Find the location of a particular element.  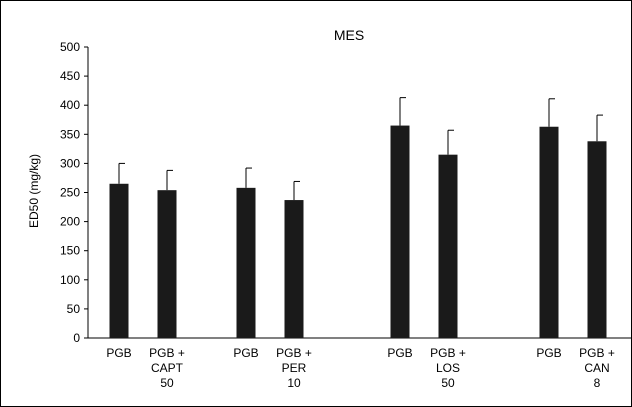

y-axis-label: ED50 (mg/kg) is located at coordinates (34, 191).